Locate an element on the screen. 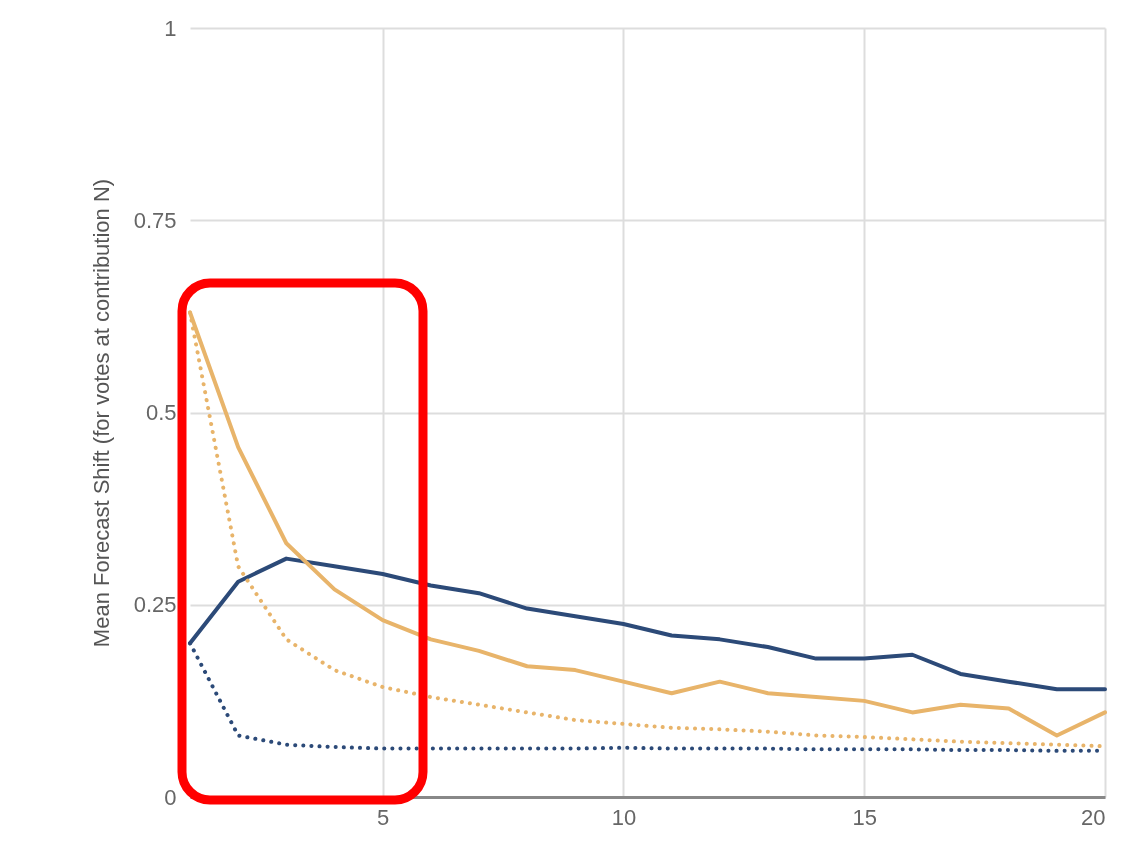  y-tick-label: 1 is located at coordinates (170, 28).